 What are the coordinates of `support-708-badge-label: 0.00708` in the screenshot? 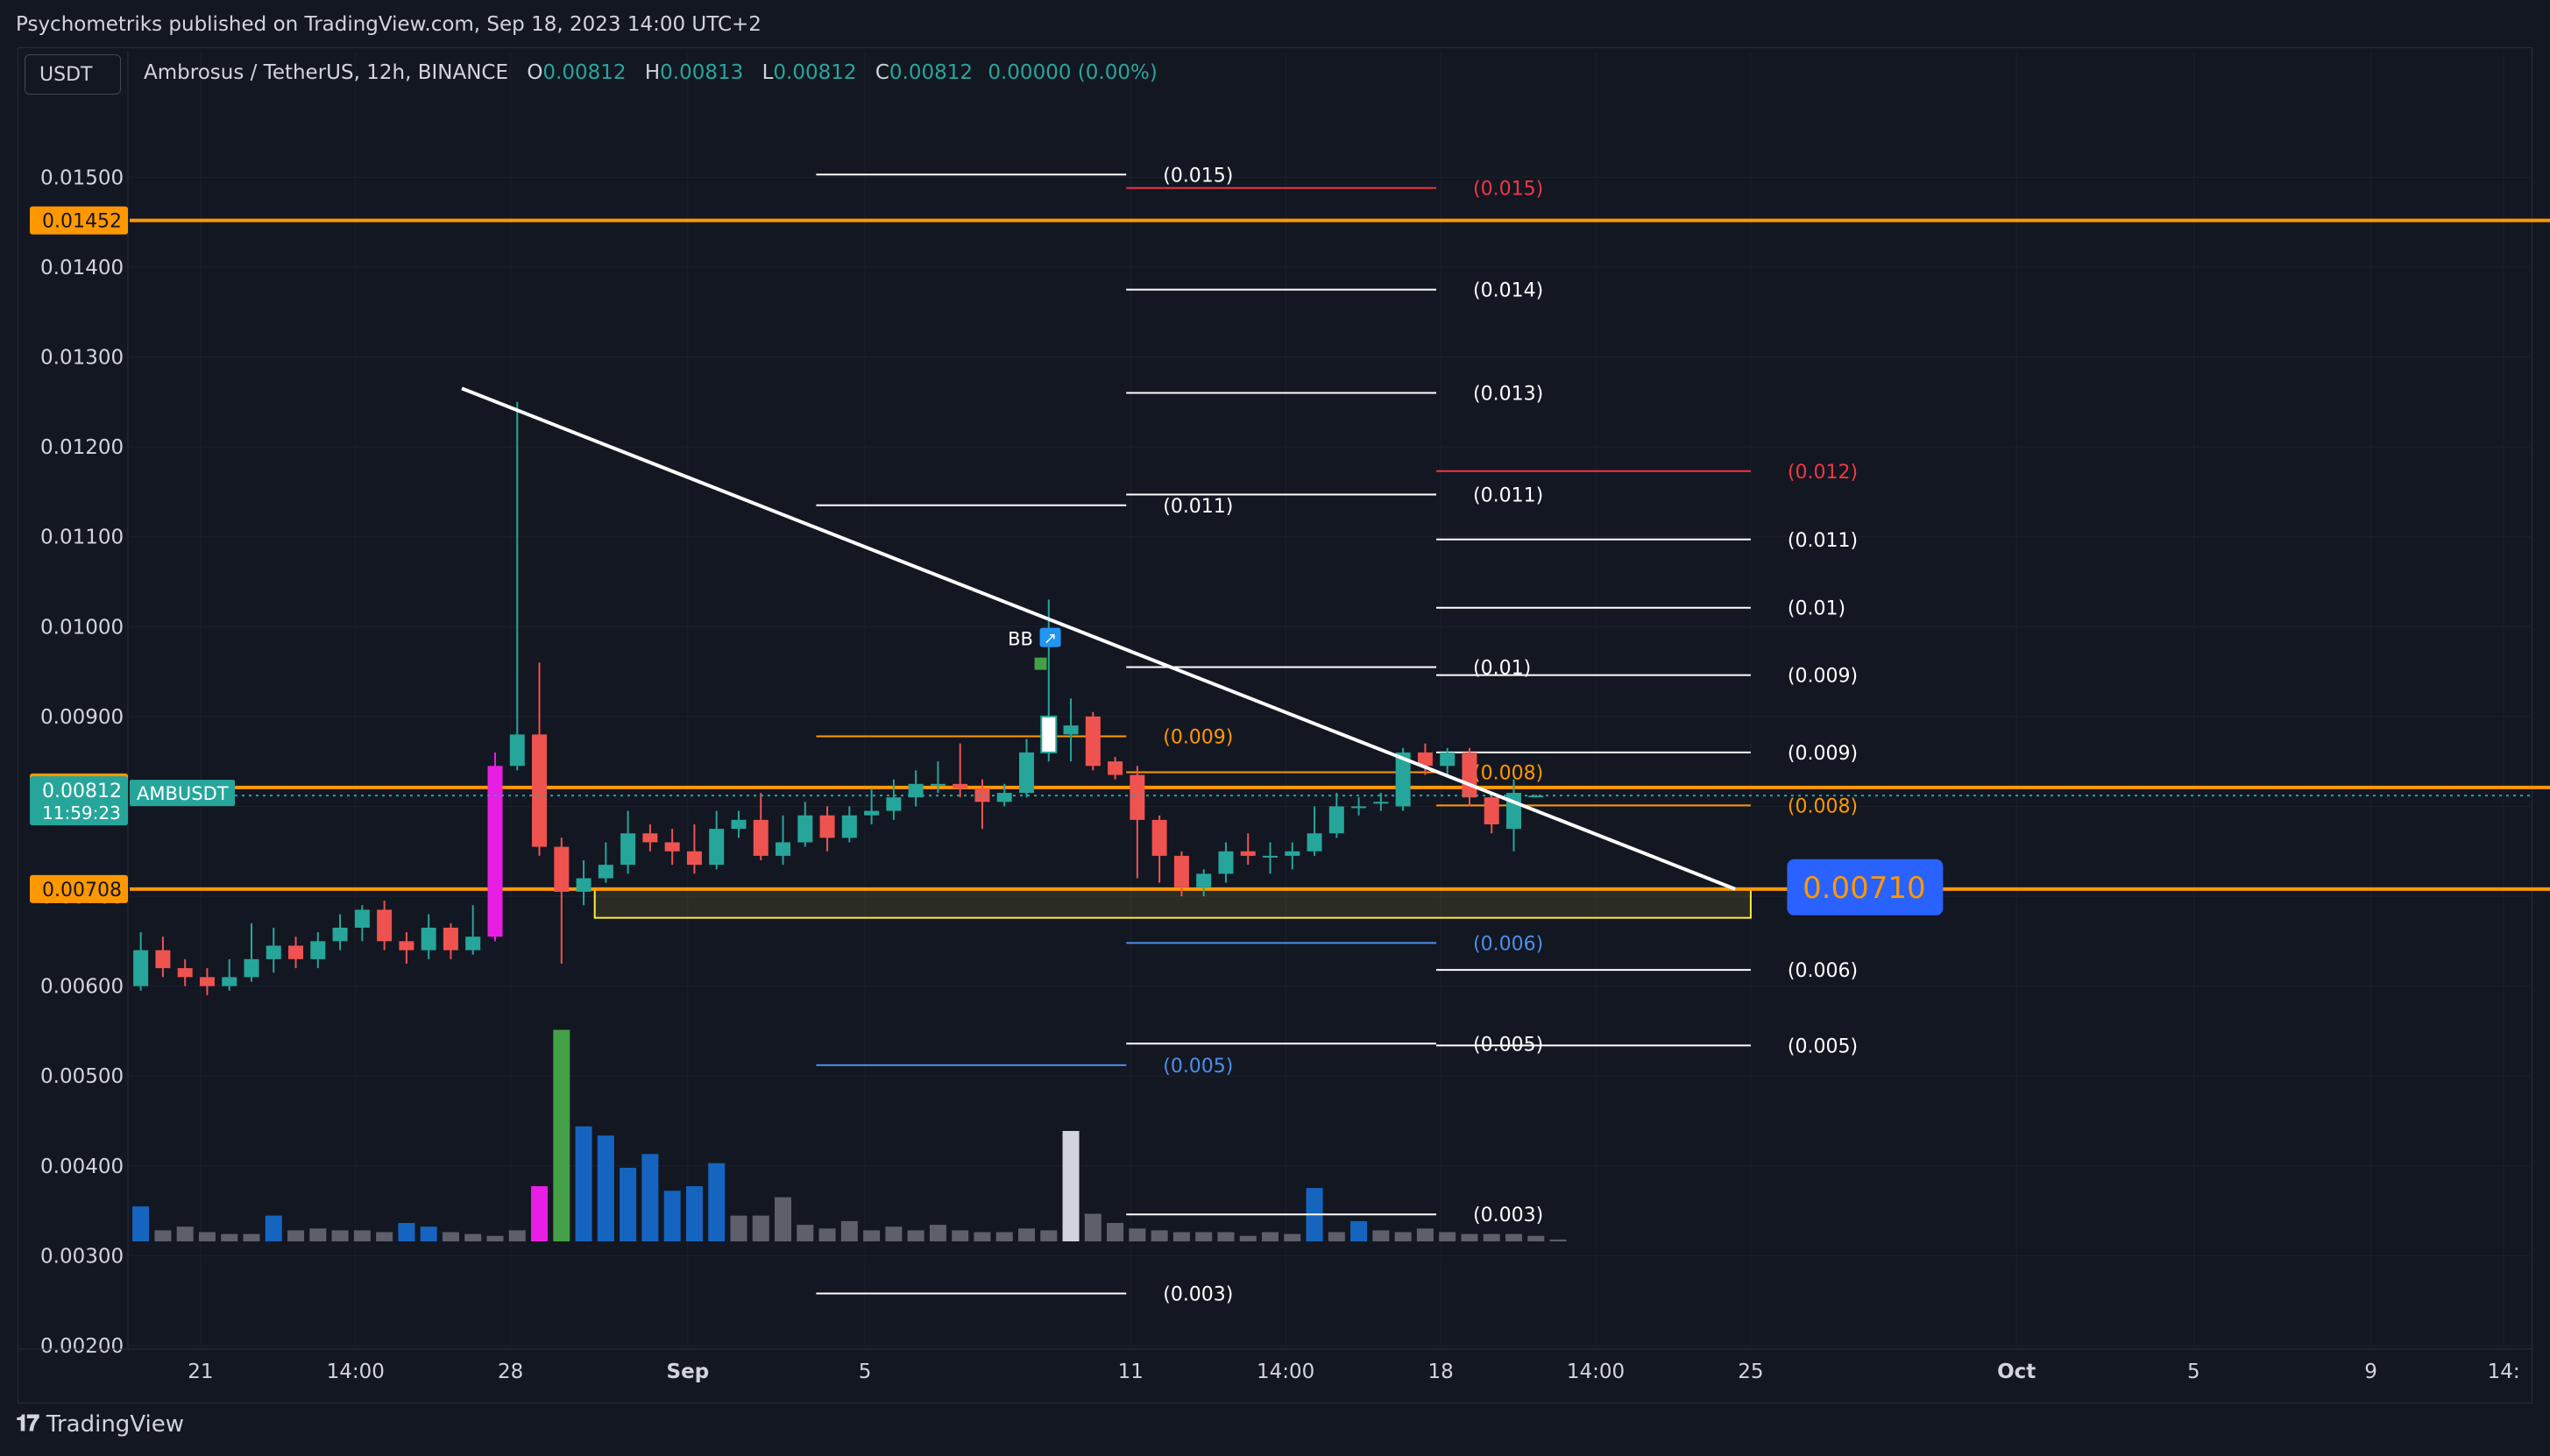 It's located at (82, 890).